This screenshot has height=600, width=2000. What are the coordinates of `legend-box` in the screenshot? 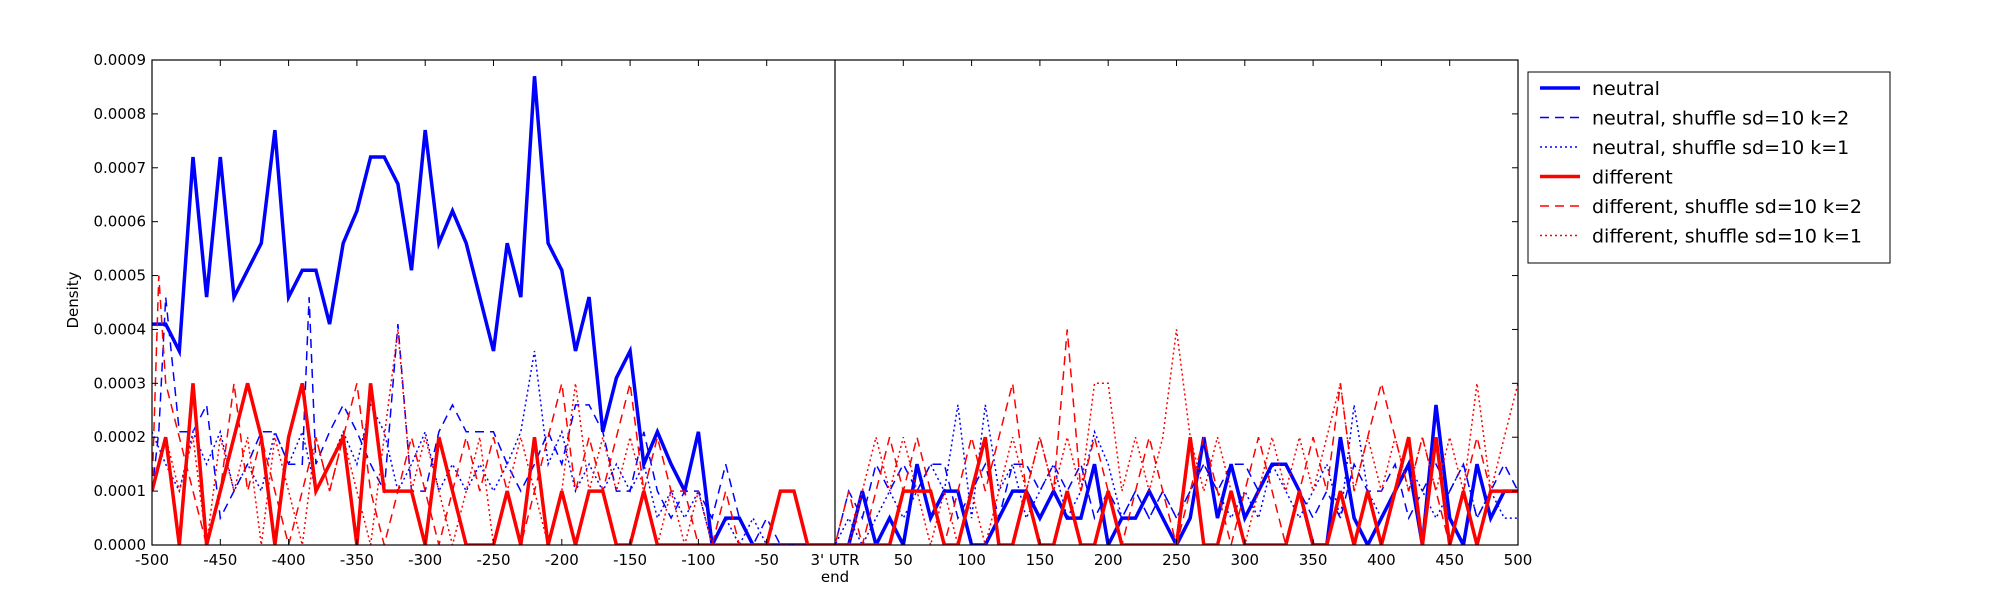 It's located at (1709, 167).